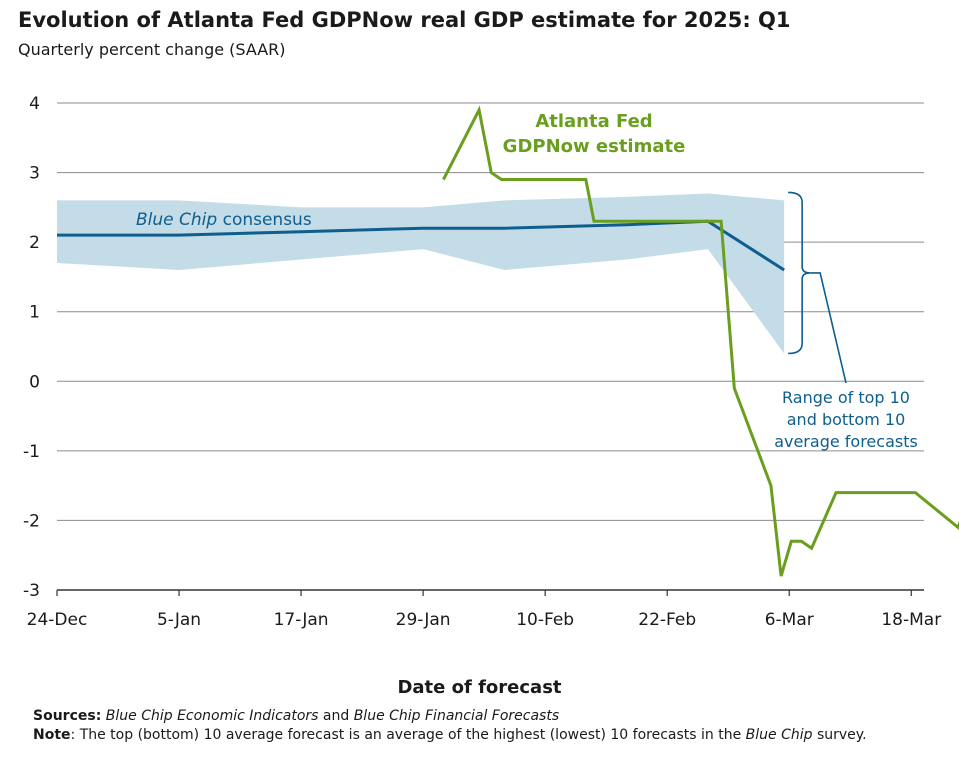 The width and height of the screenshot is (959, 771). Describe the element at coordinates (57, 620) in the screenshot. I see `x-tick-label: 24-Dec` at that location.